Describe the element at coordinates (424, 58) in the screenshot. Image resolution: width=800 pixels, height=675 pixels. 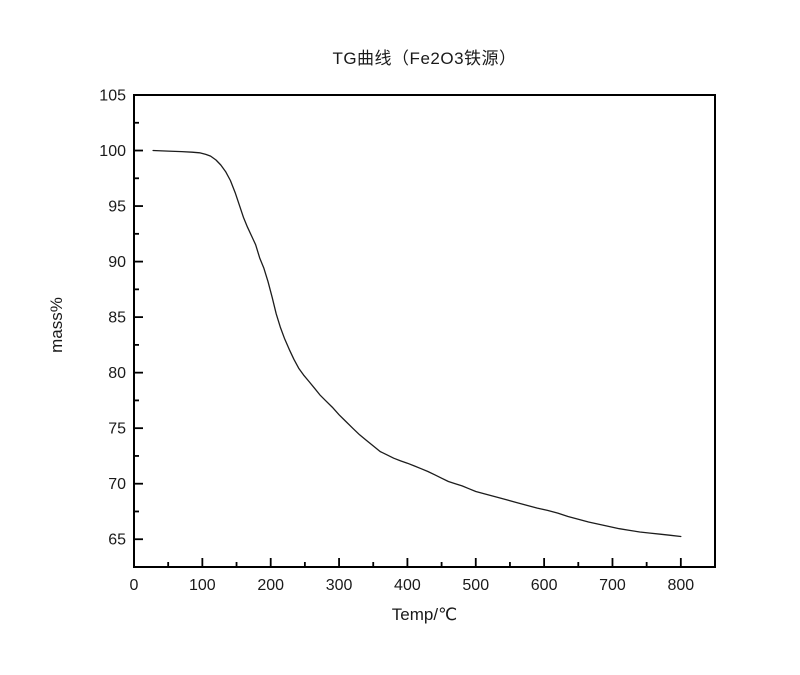
I see `chart-title: TG曲线（Fe2O3铁源）` at that location.